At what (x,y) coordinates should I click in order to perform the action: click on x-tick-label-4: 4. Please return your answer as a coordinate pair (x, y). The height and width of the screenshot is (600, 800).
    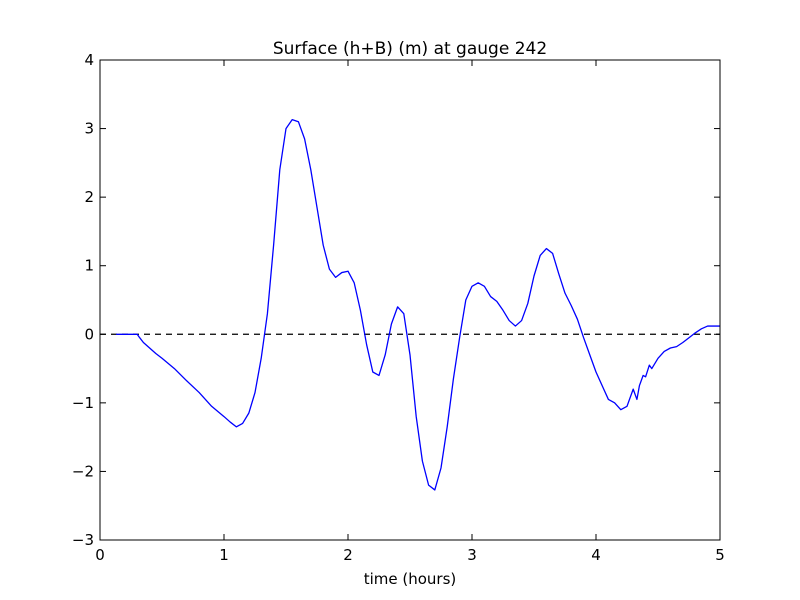
    Looking at the image, I should click on (596, 555).